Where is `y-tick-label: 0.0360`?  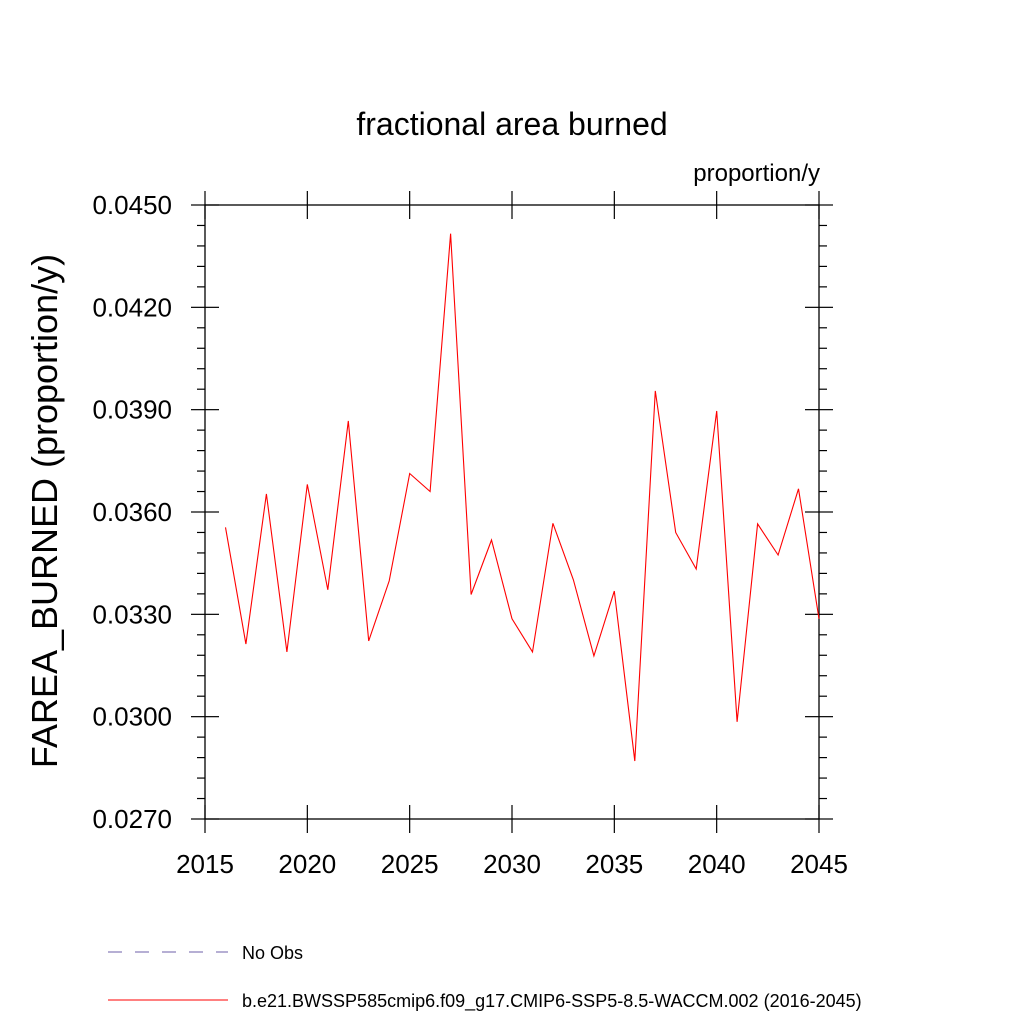 y-tick-label: 0.0360 is located at coordinates (132, 512).